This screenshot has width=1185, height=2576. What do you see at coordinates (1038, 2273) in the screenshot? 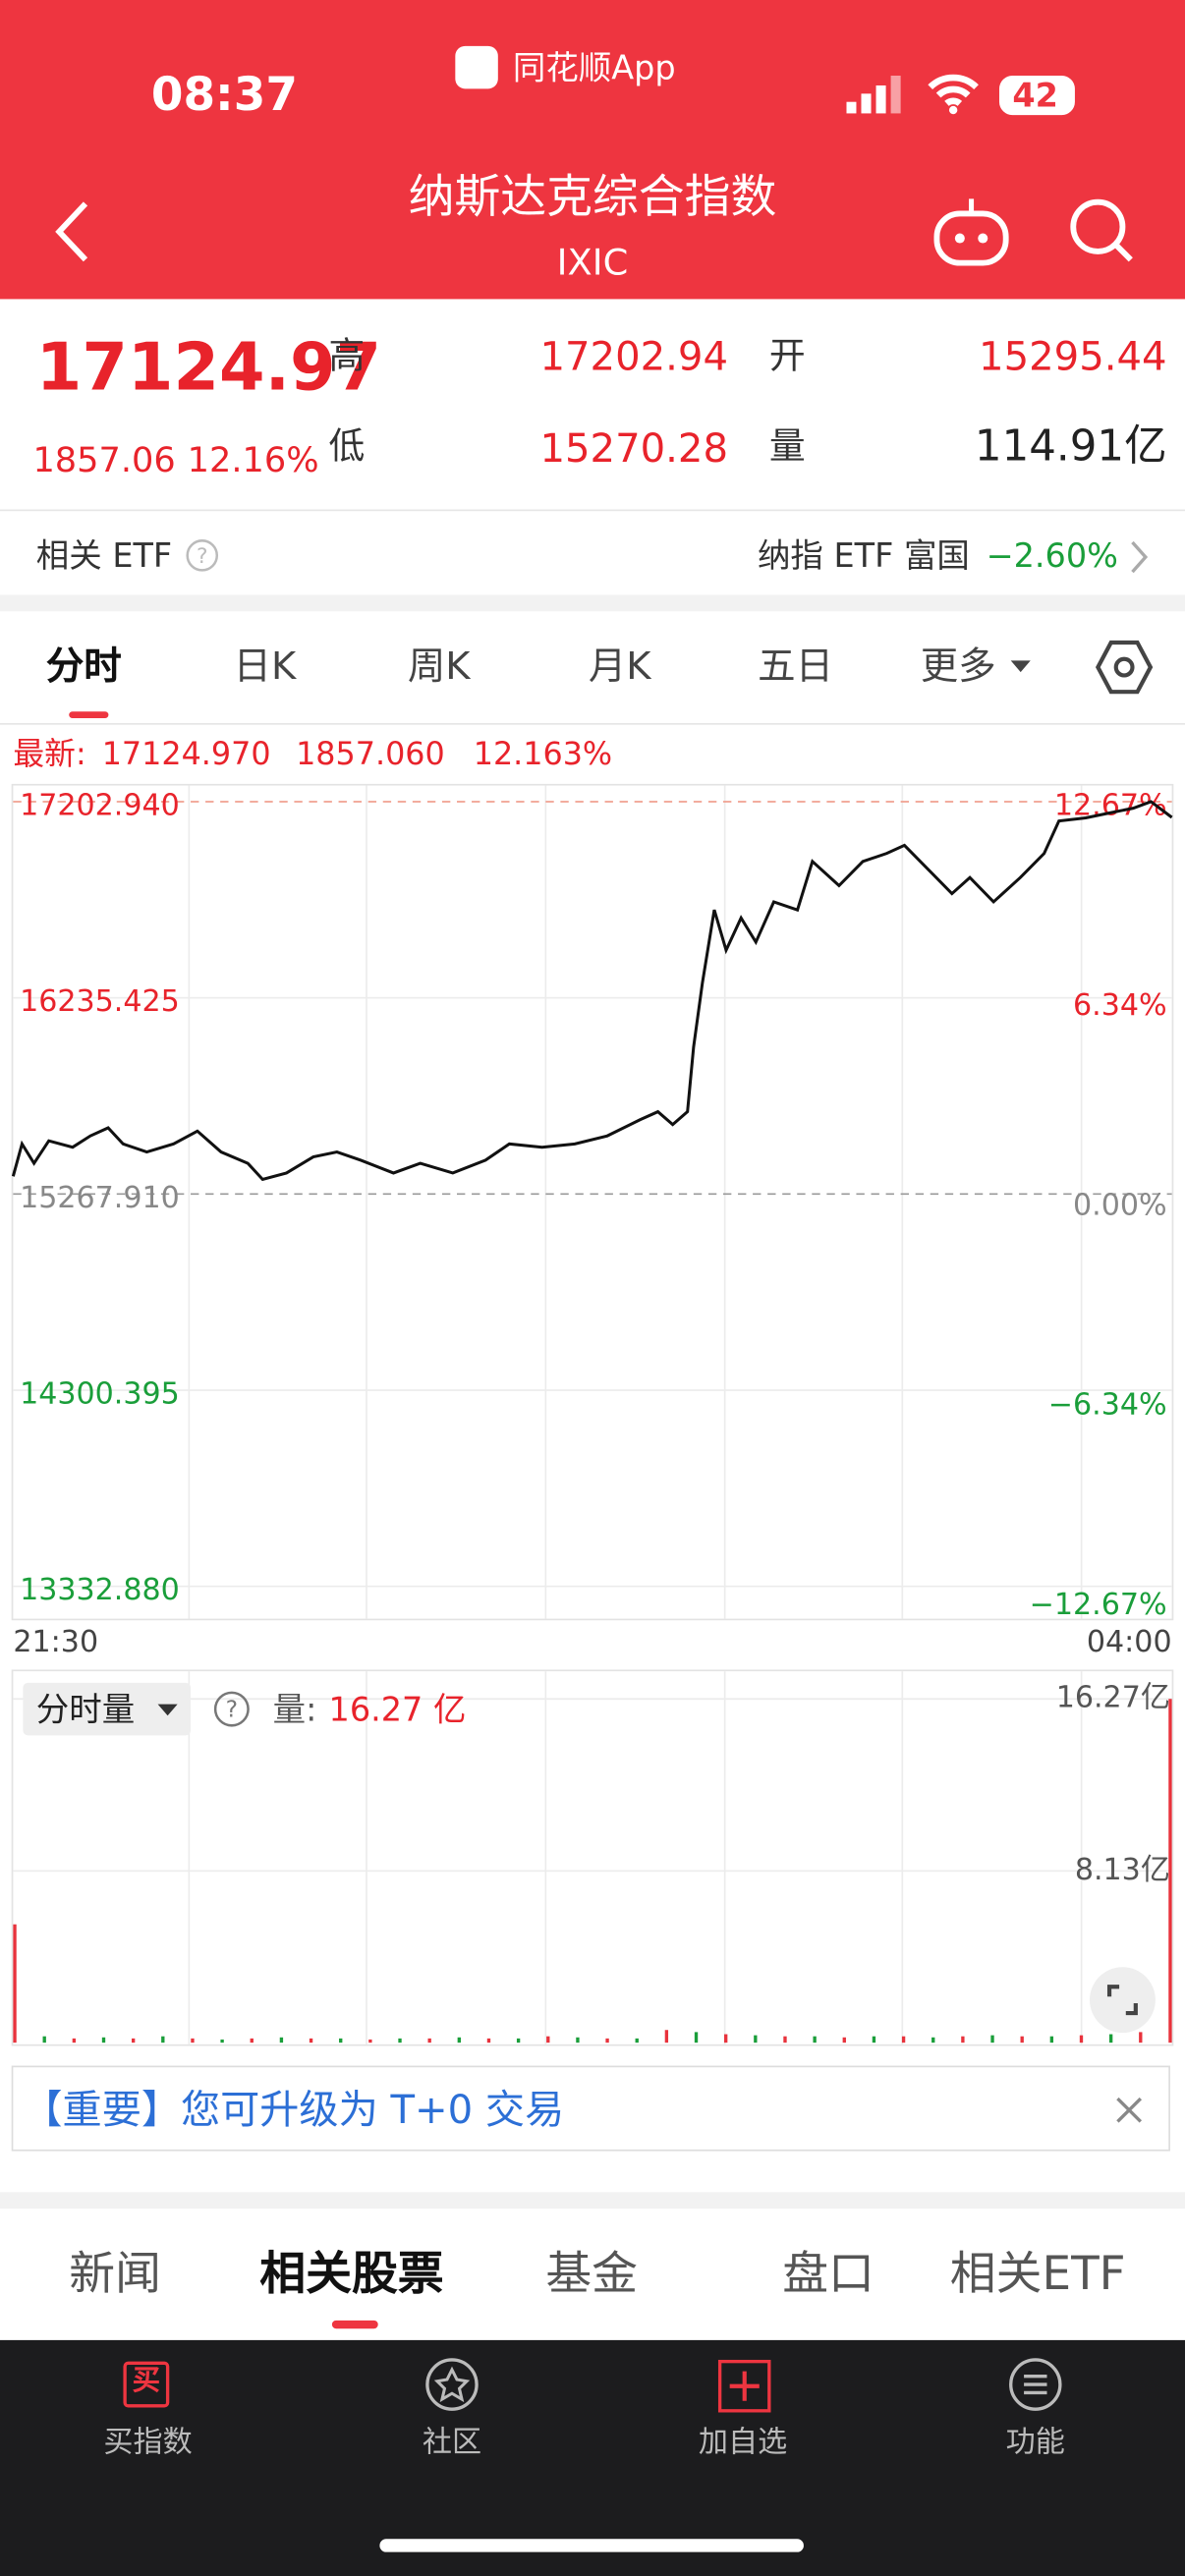
I see `content-tab: 相关ETF` at bounding box center [1038, 2273].